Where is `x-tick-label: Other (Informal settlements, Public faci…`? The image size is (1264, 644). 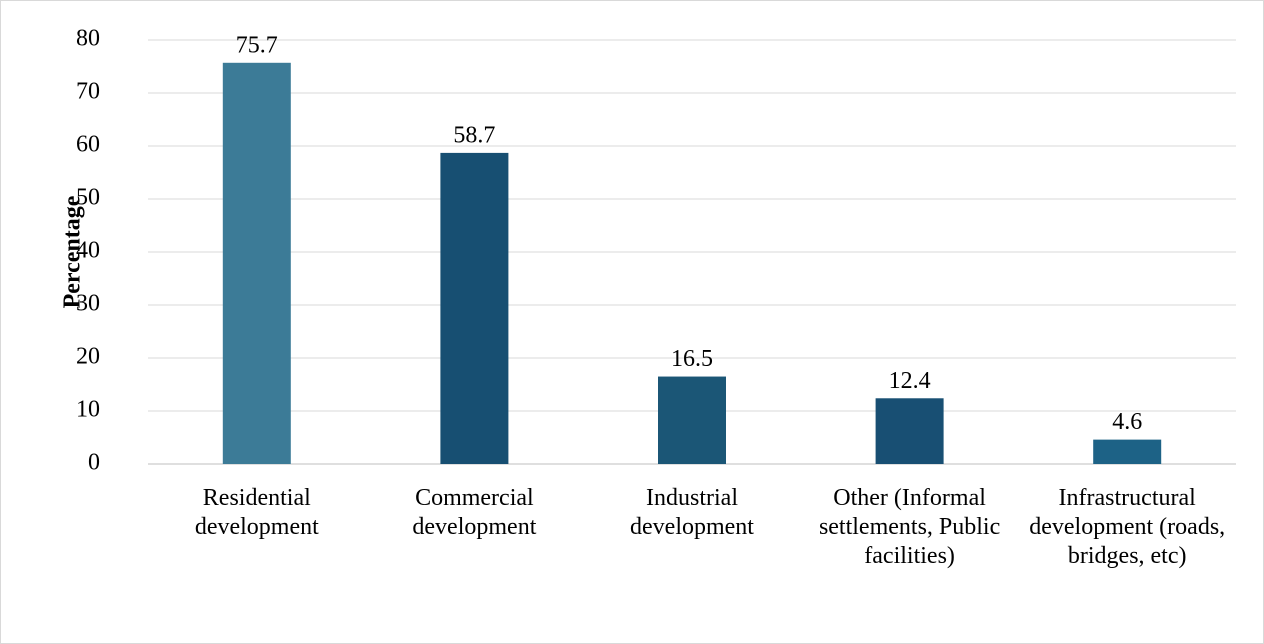
x-tick-label: Other (Informal settlements, Public faci… is located at coordinates (909, 527).